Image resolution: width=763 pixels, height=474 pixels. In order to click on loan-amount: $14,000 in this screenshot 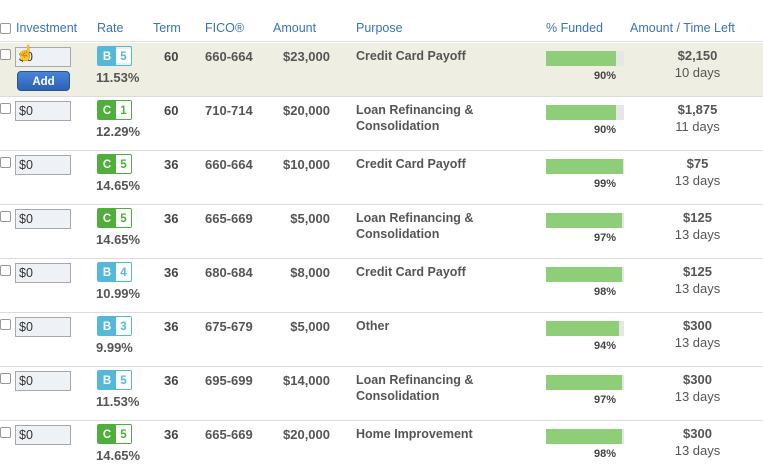, I will do `click(306, 380)`.